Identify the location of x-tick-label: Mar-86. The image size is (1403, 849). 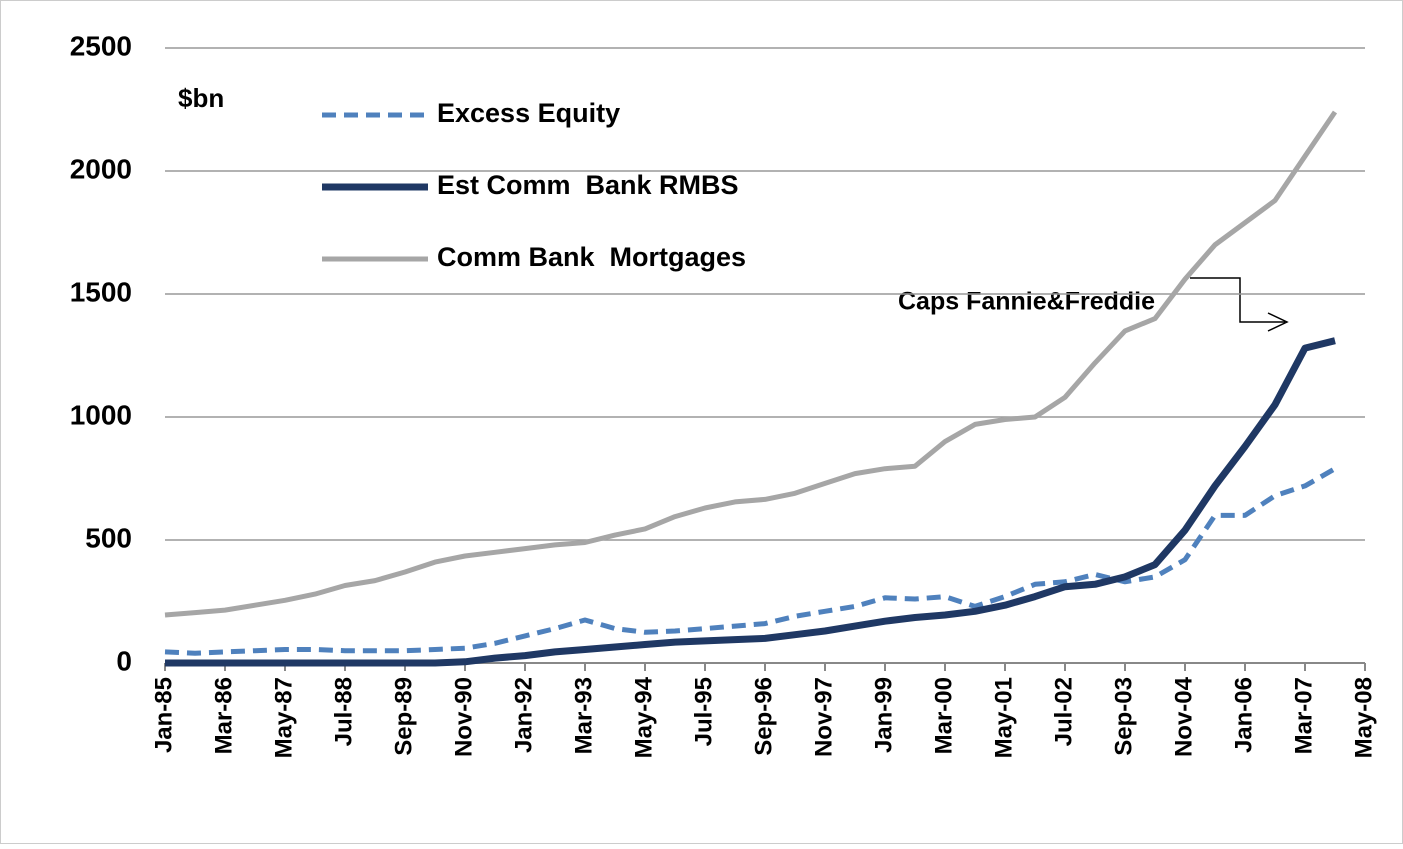
(223, 715).